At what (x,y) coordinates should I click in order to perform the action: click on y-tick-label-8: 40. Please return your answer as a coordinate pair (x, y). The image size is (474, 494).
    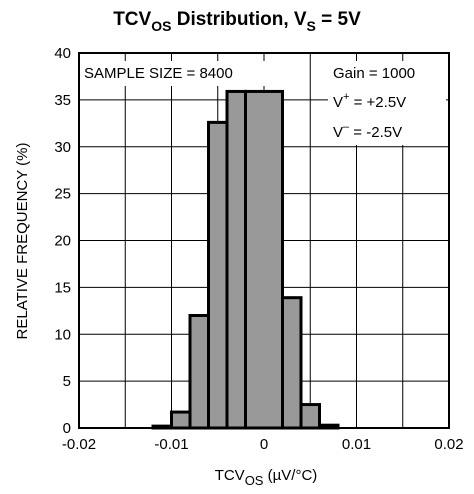
    Looking at the image, I should click on (62, 53).